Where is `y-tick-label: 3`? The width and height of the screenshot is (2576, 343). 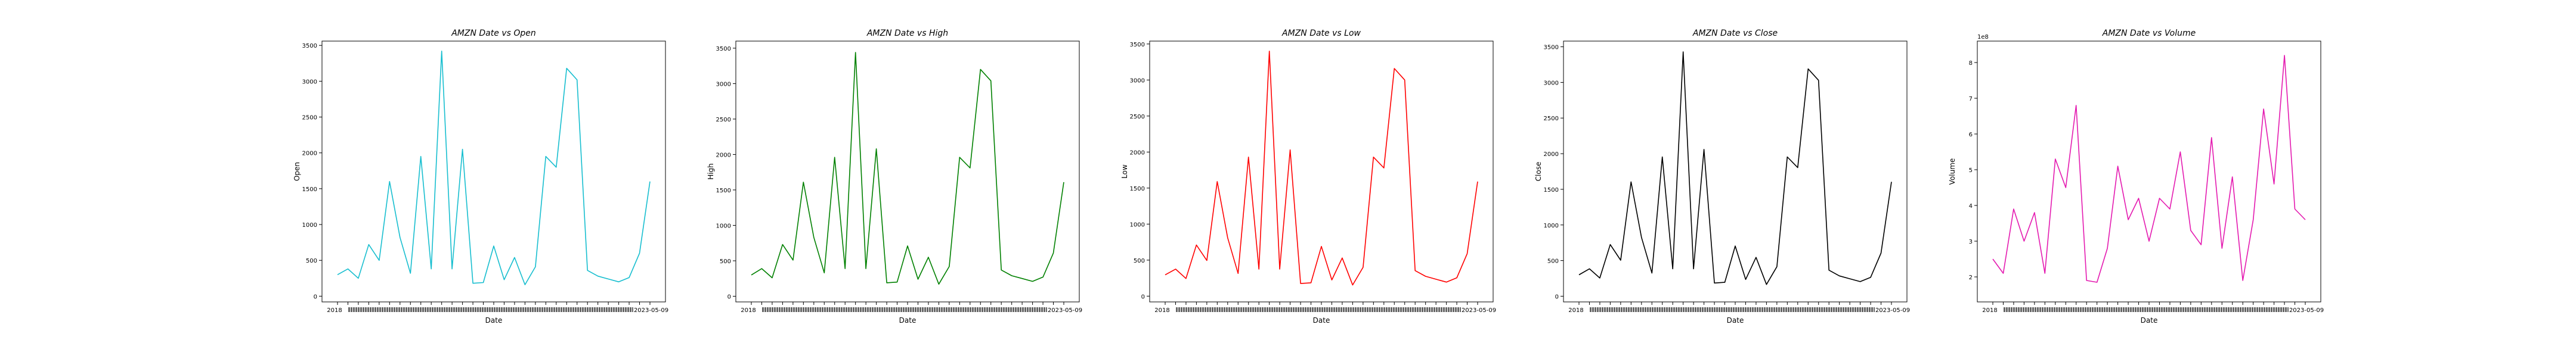
y-tick-label: 3 is located at coordinates (1971, 242).